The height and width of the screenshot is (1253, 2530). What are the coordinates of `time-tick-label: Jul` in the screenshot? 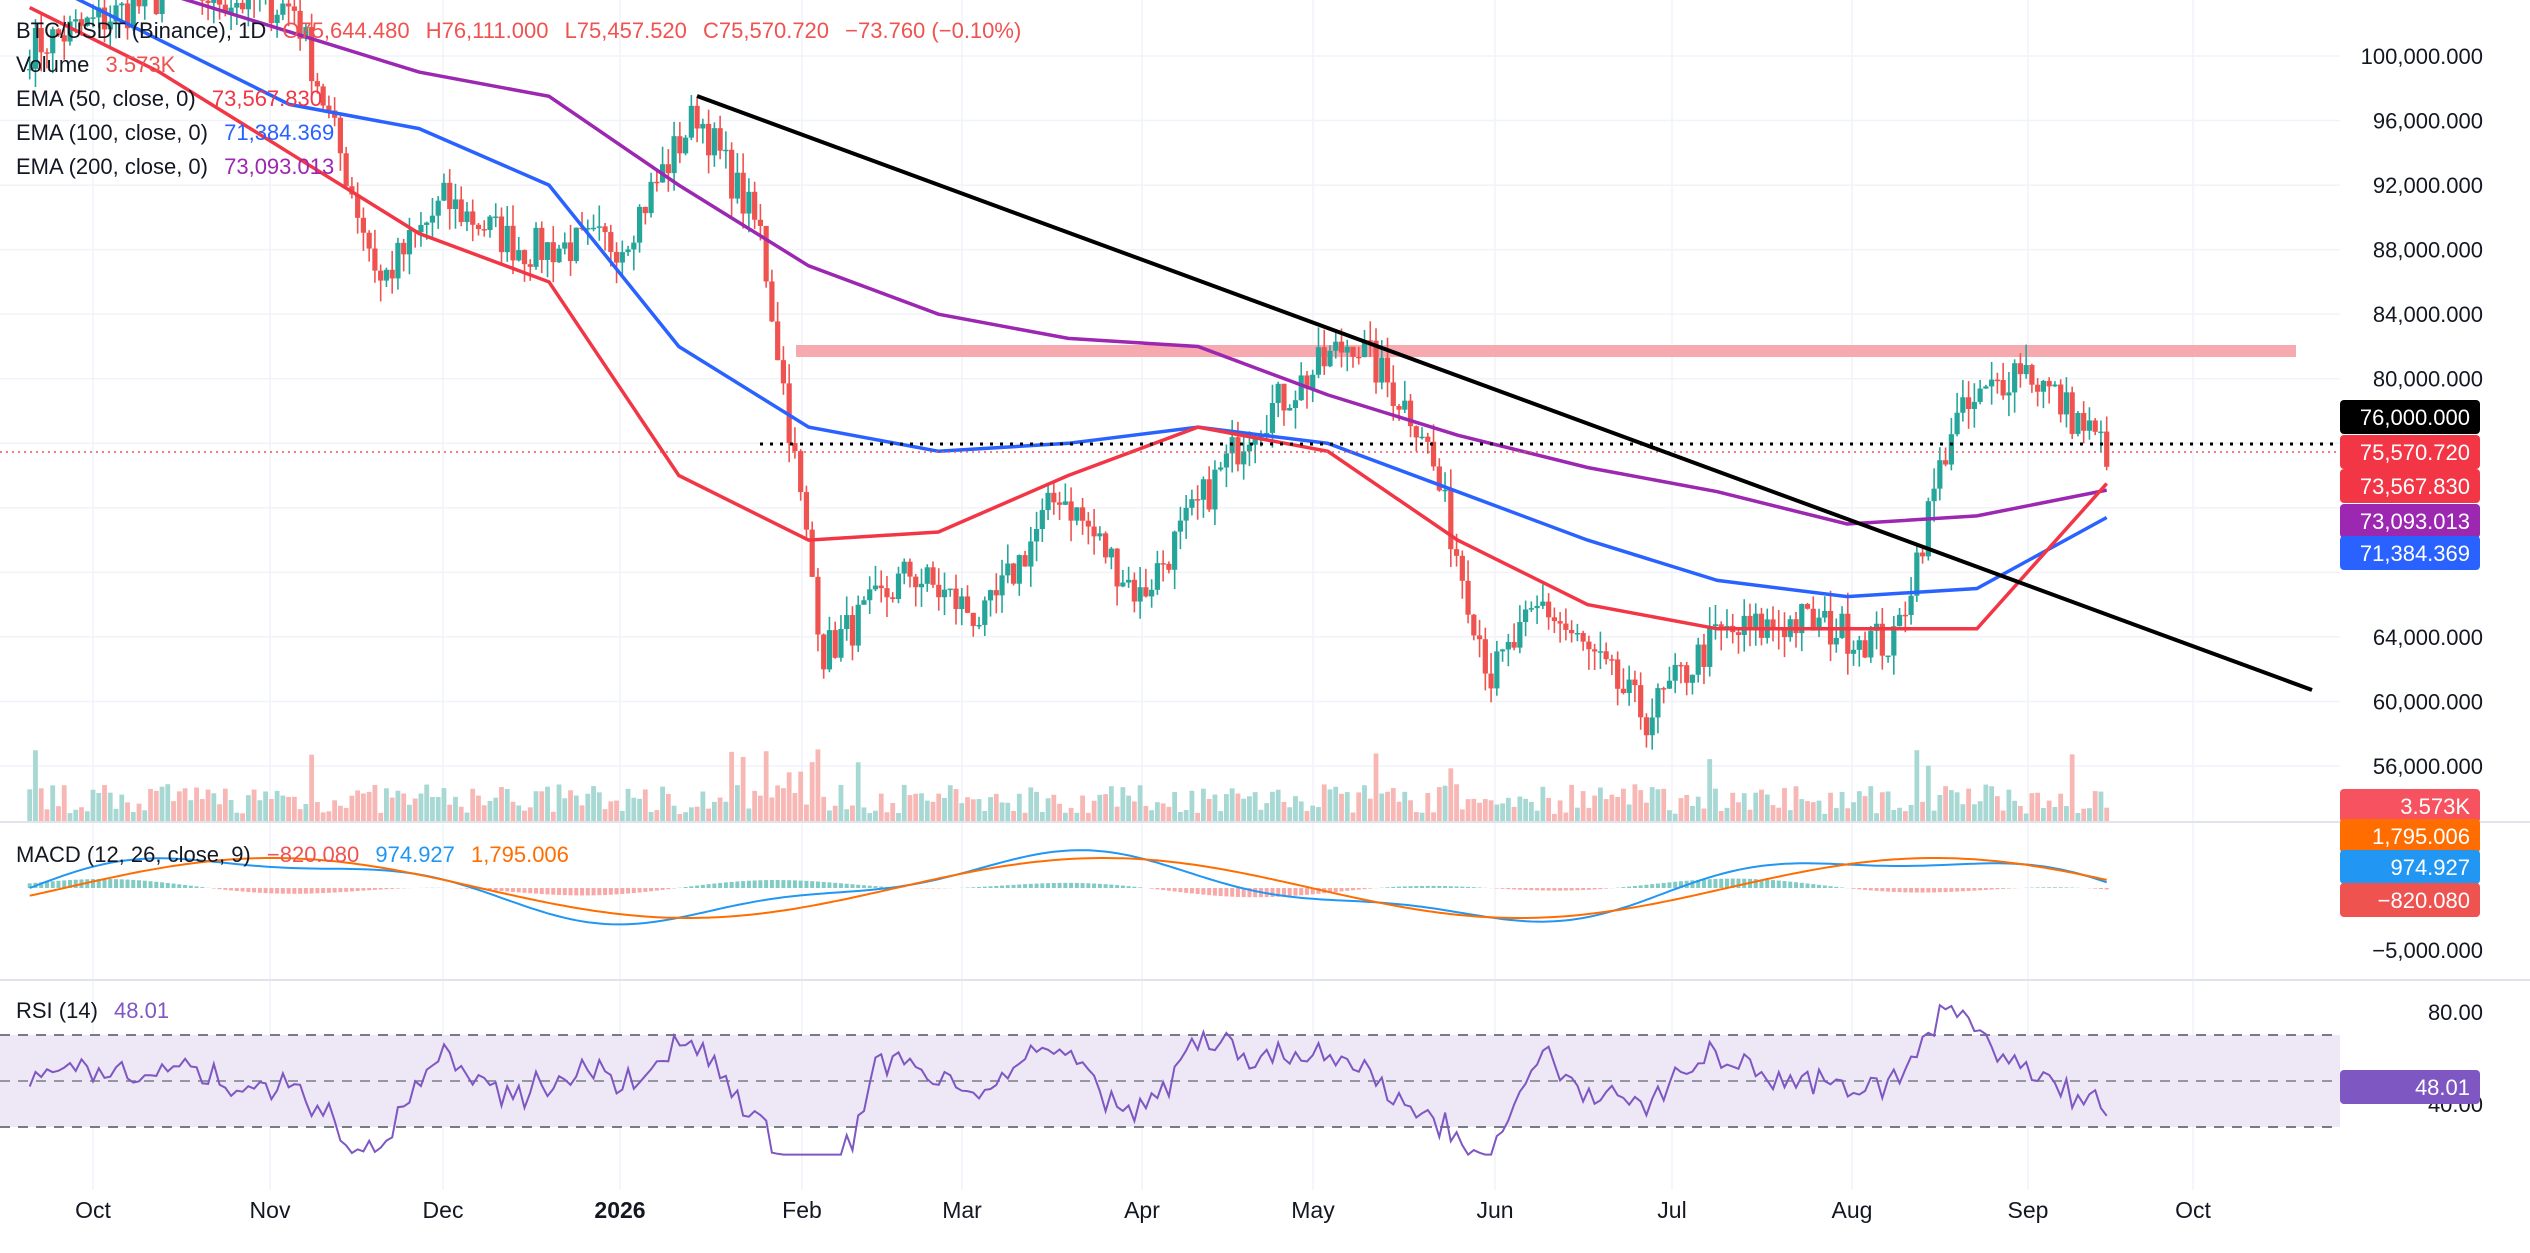 It's located at (1671, 1210).